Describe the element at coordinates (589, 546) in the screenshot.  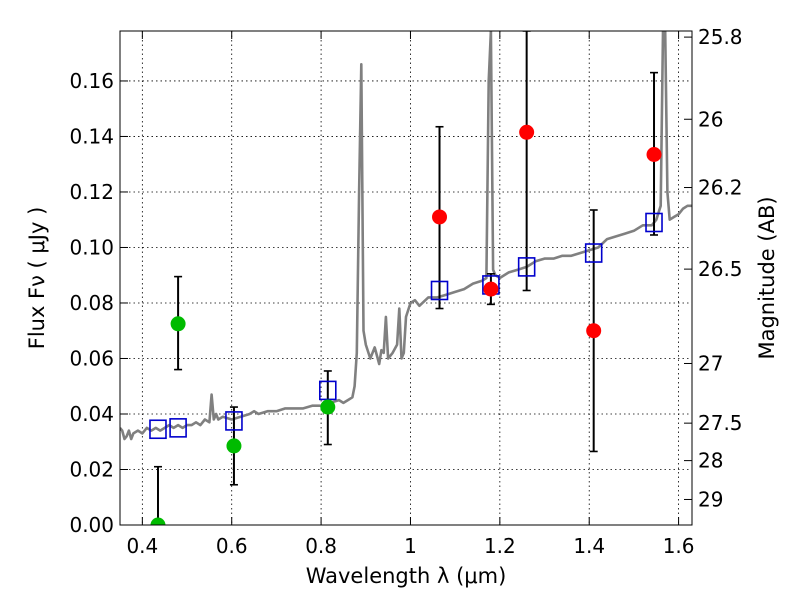
I see `x-tick-label: 1.4` at that location.